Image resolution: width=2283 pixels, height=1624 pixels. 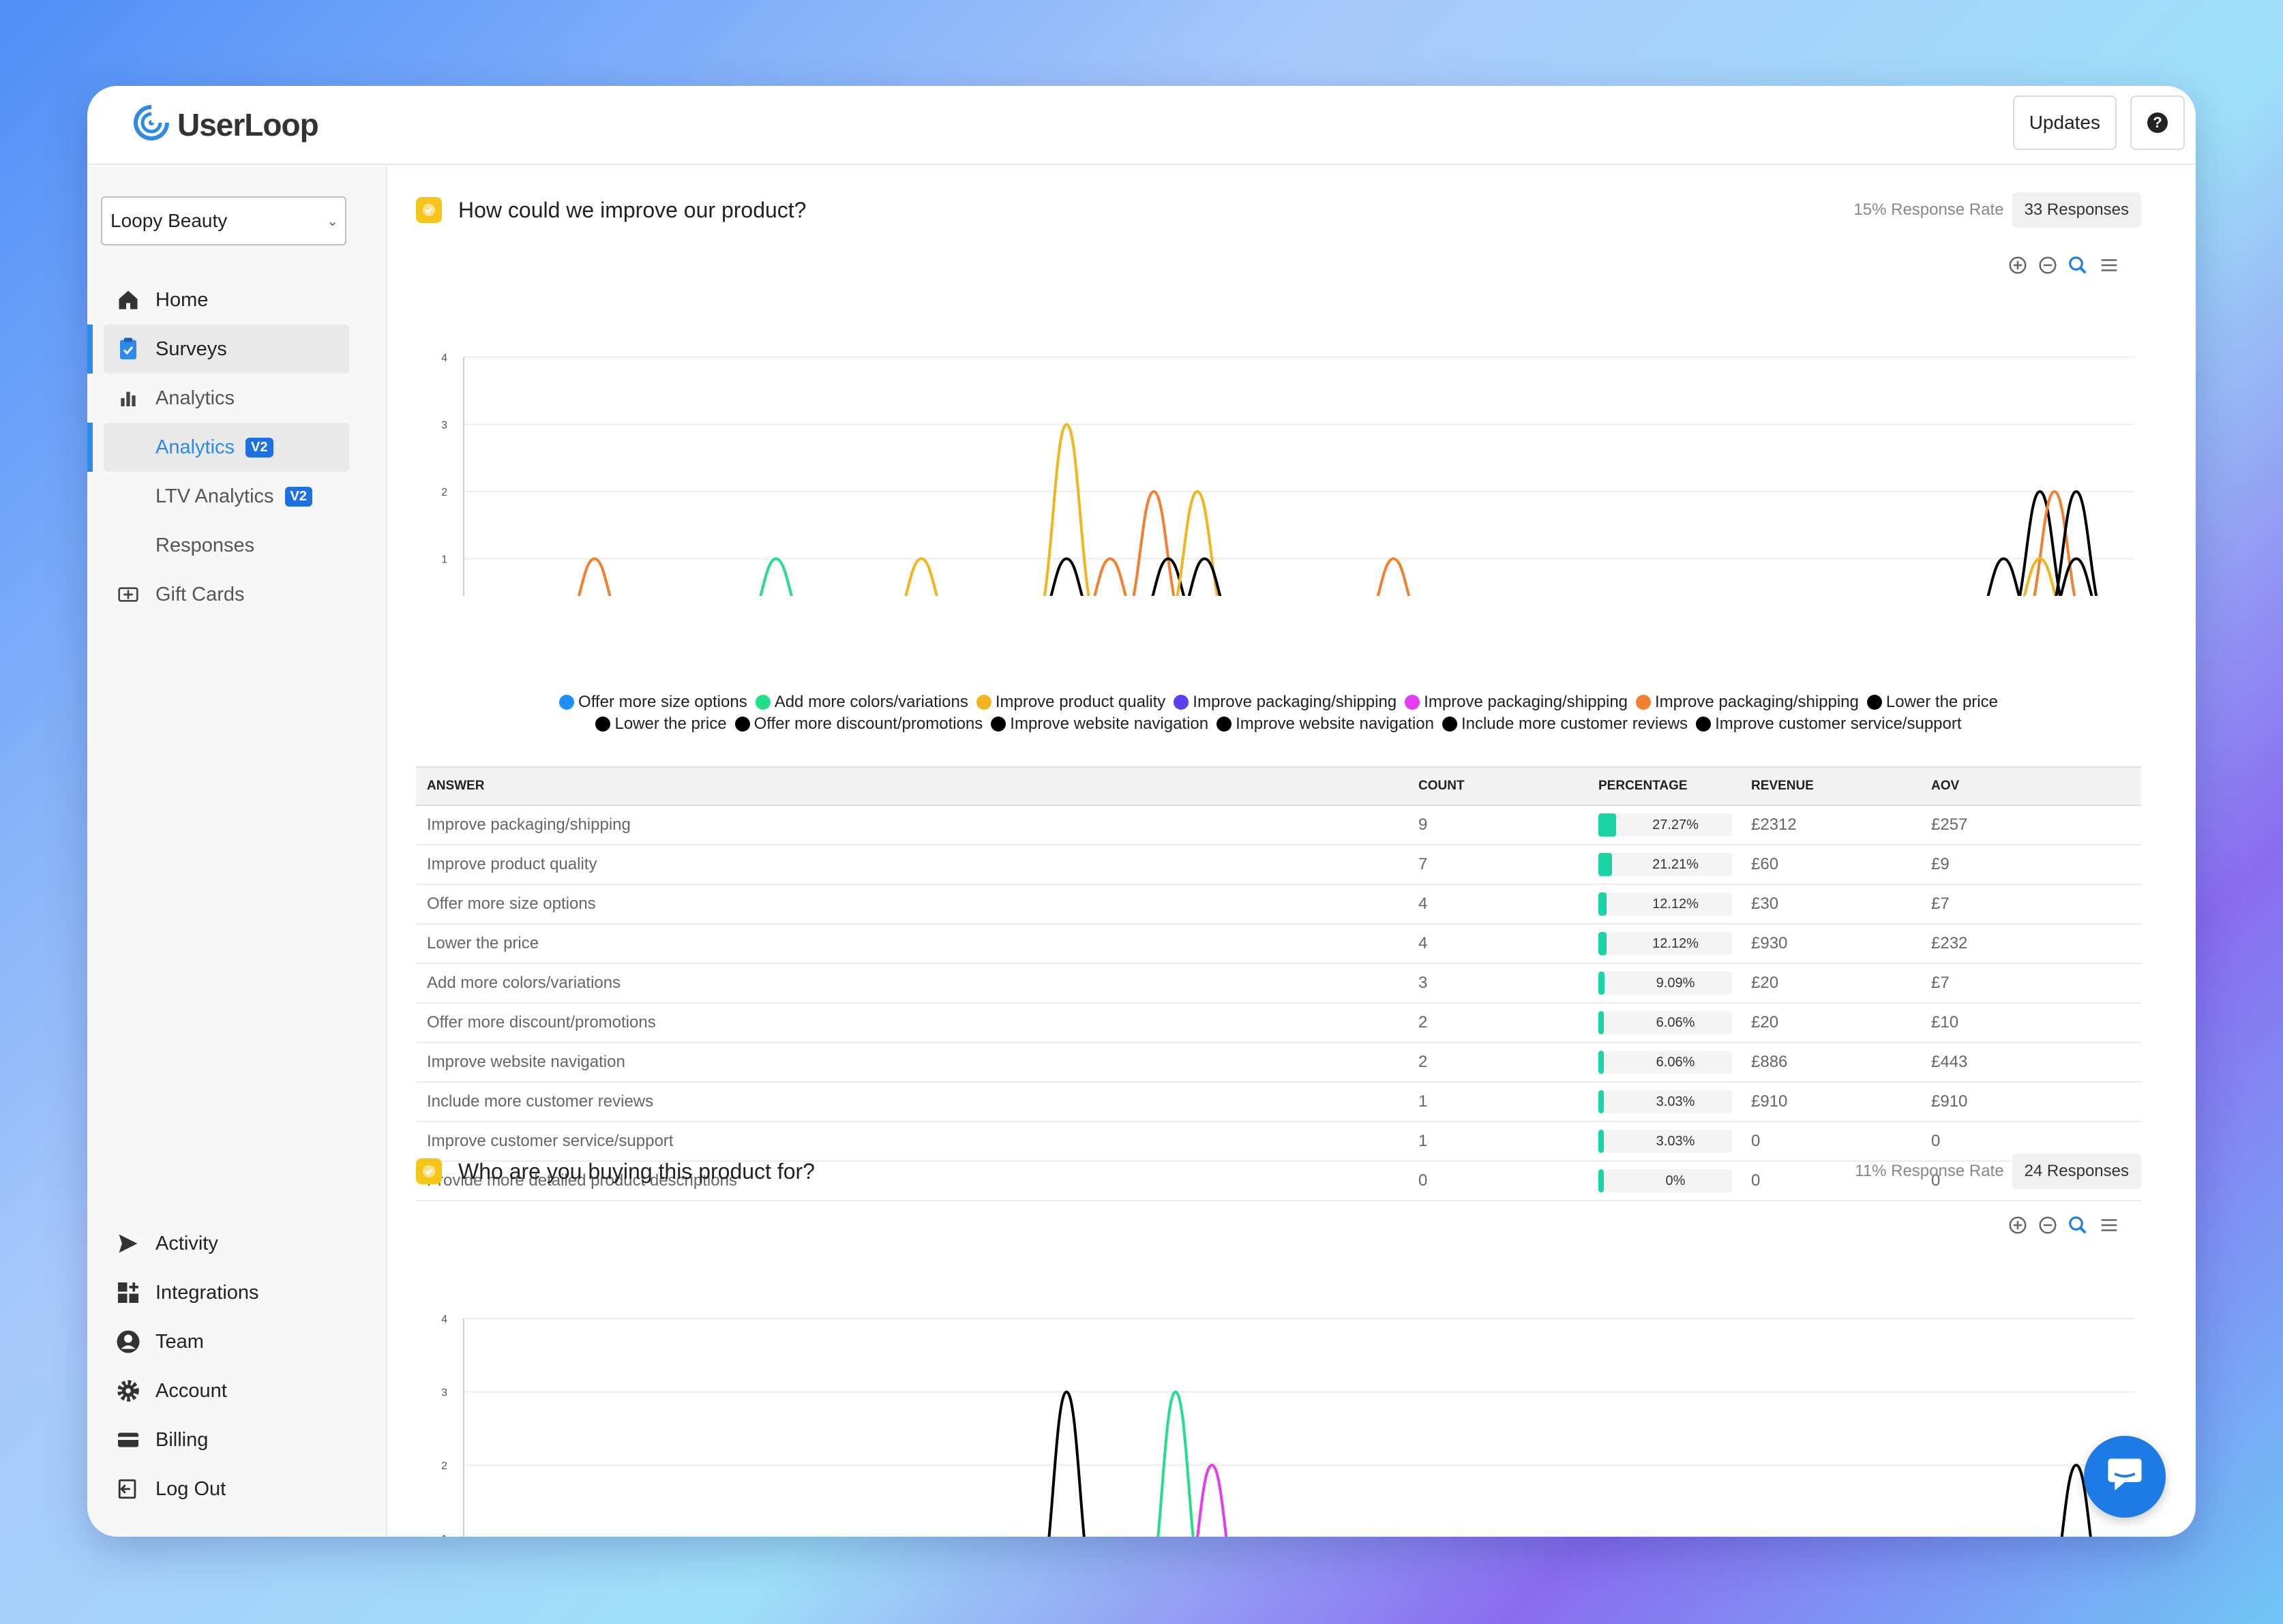 I want to click on sidebar-item-team: Team, so click(x=226, y=1341).